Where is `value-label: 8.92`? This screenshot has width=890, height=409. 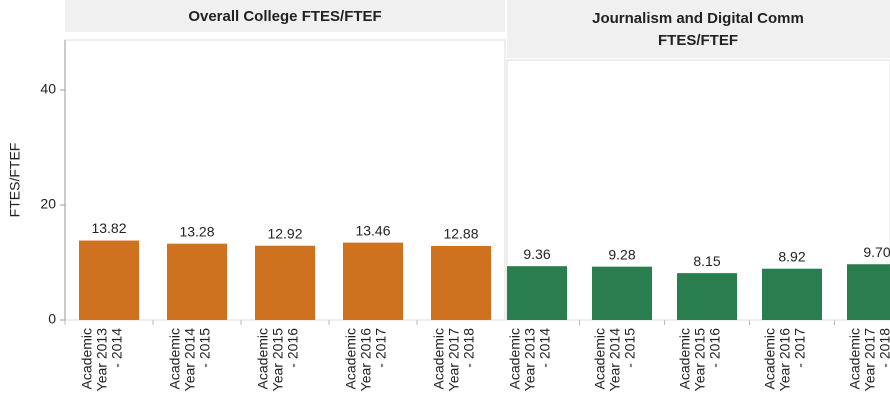 value-label: 8.92 is located at coordinates (791, 256).